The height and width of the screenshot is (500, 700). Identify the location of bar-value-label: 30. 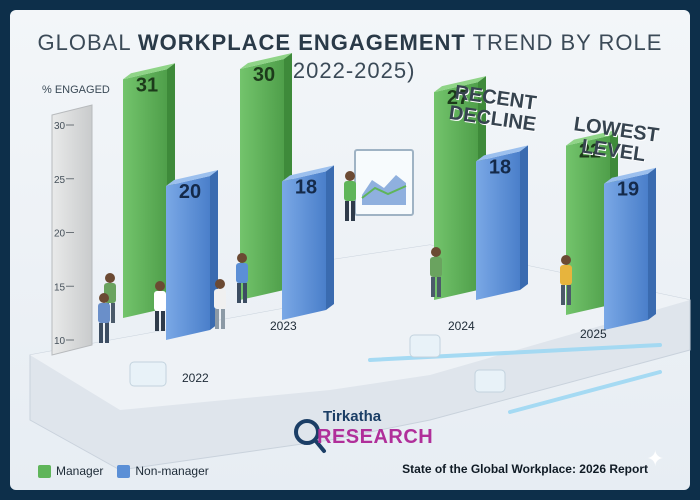
(264, 75).